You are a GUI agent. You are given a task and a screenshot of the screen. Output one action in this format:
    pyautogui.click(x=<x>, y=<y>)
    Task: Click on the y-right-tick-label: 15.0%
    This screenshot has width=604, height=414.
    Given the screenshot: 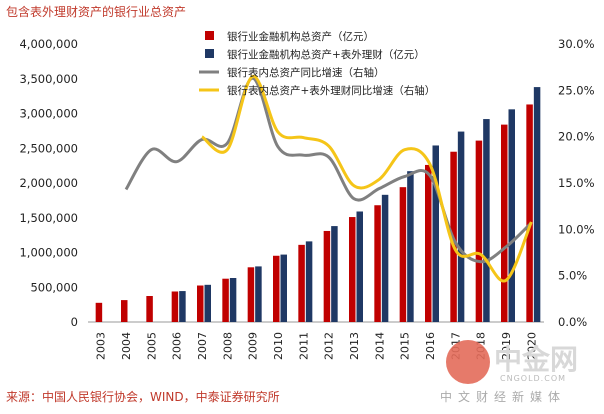 What is the action you would take?
    pyautogui.click(x=576, y=183)
    